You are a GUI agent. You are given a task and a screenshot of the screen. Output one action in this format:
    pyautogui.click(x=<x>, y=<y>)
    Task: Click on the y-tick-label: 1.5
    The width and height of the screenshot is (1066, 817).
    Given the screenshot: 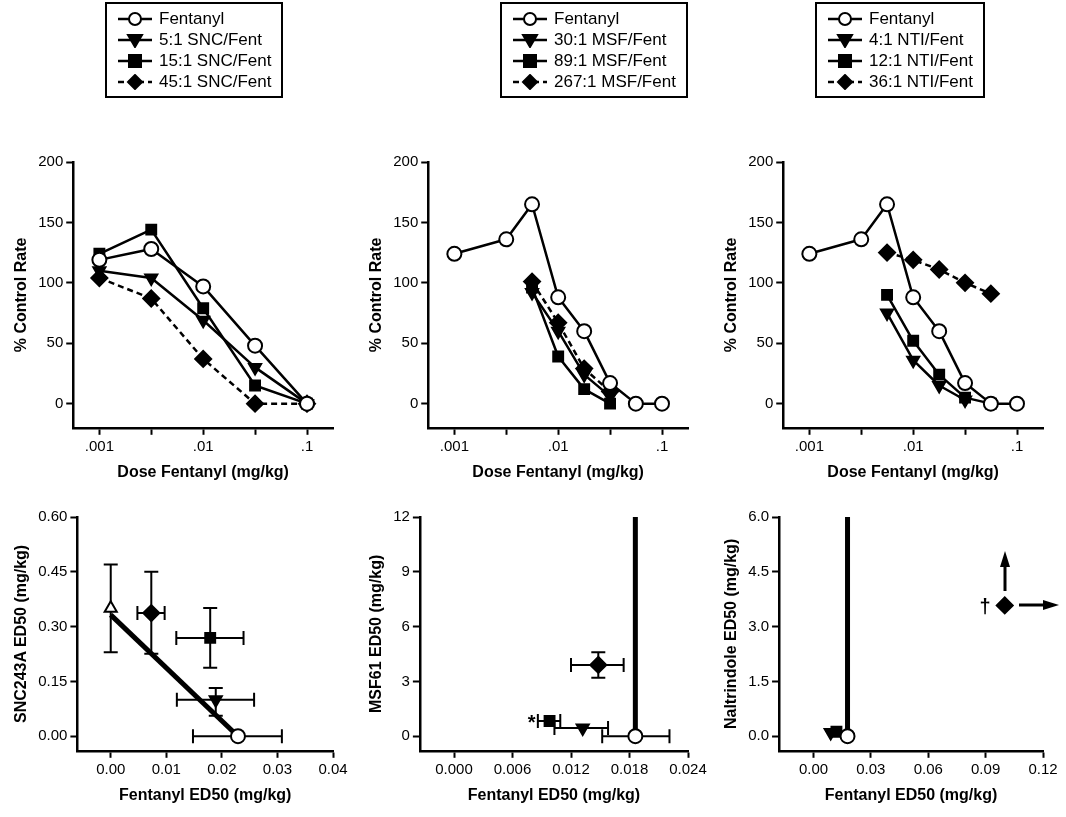 What is the action you would take?
    pyautogui.click(x=759, y=680)
    